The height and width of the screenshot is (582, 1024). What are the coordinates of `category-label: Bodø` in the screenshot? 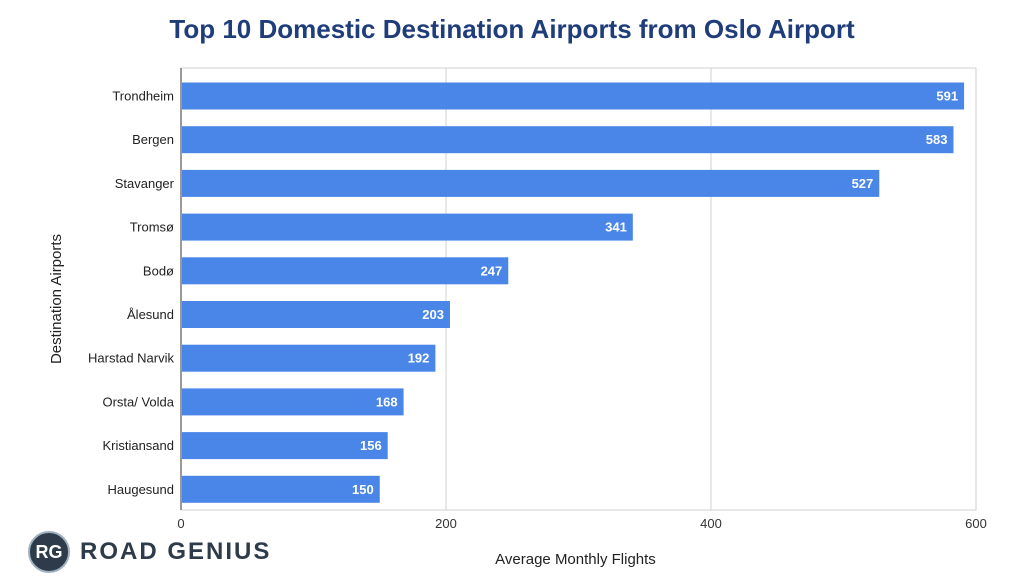 It's located at (158, 270).